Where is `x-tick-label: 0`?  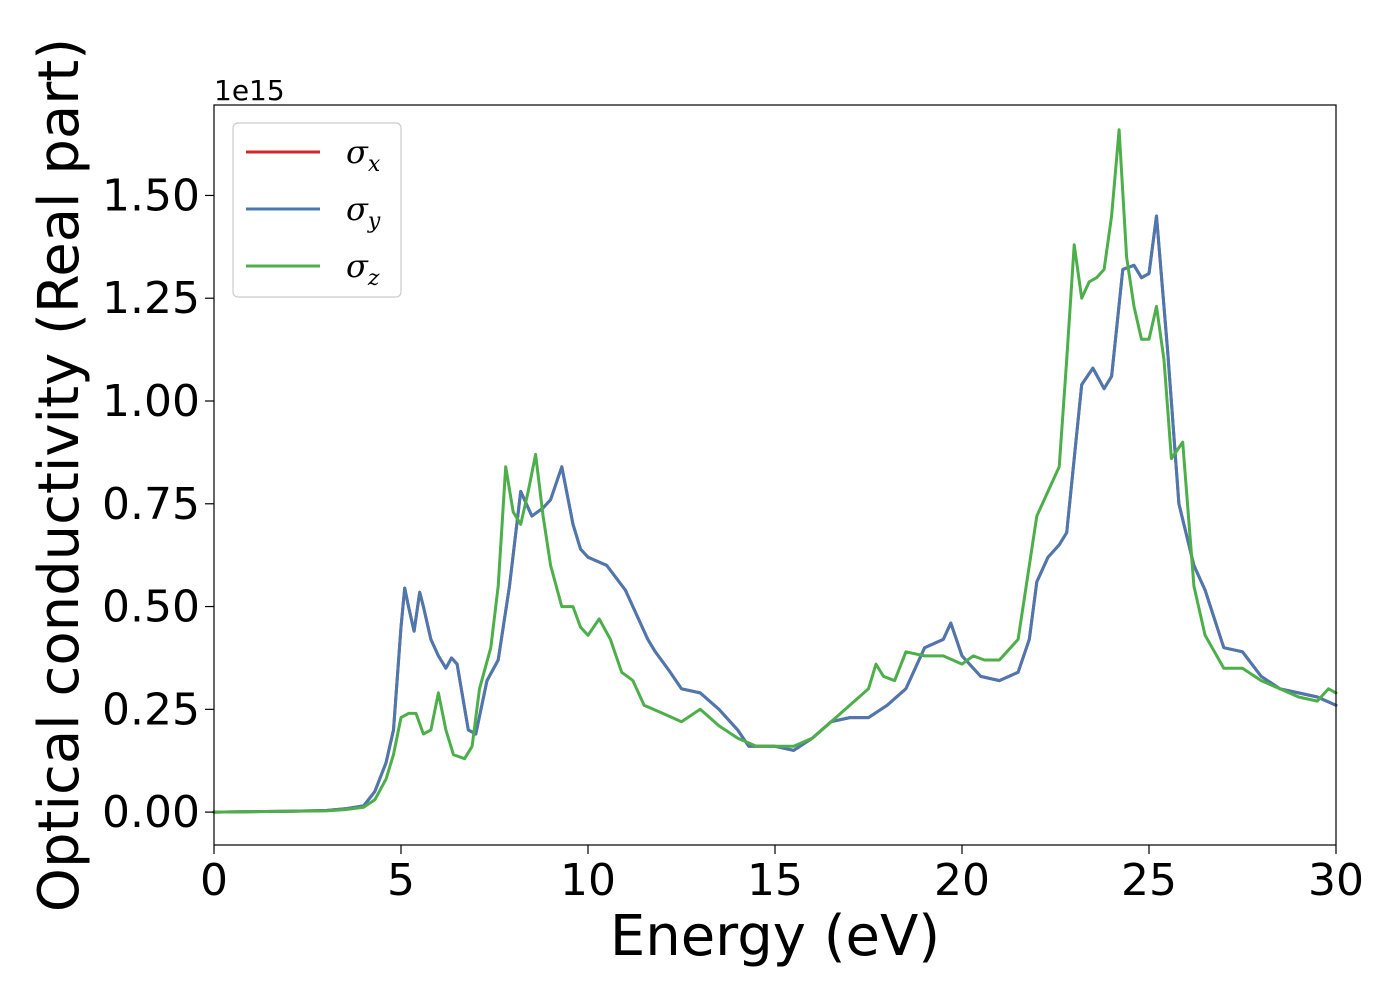 x-tick-label: 0 is located at coordinates (214, 880).